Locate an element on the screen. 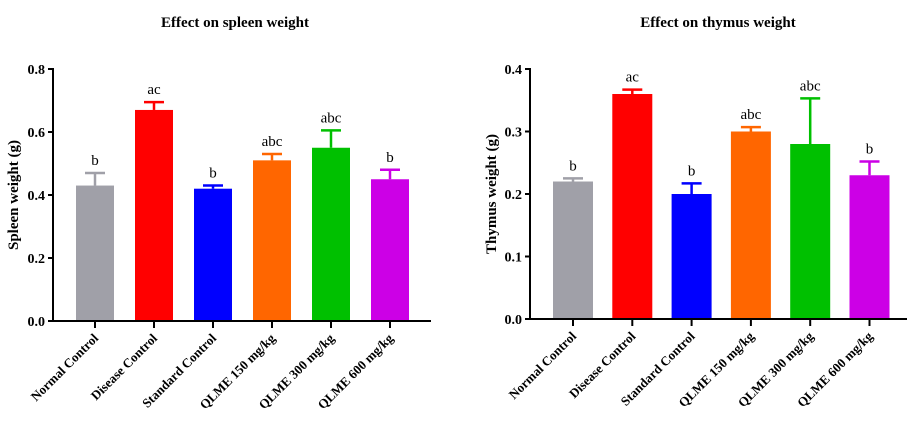 This screenshot has height=435, width=913. y-tick-label: 0.3 is located at coordinates (514, 133).